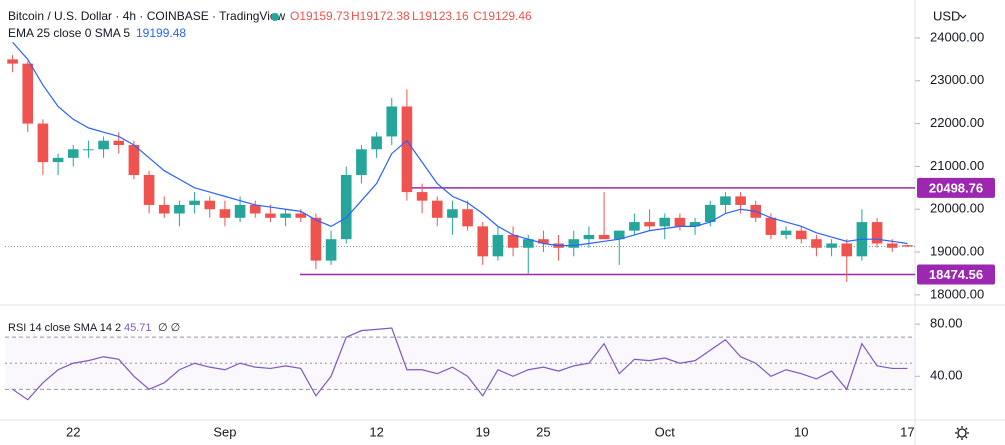 Image resolution: width=1005 pixels, height=445 pixels. Describe the element at coordinates (224, 431) in the screenshot. I see `x-tick-label: Sep` at that location.